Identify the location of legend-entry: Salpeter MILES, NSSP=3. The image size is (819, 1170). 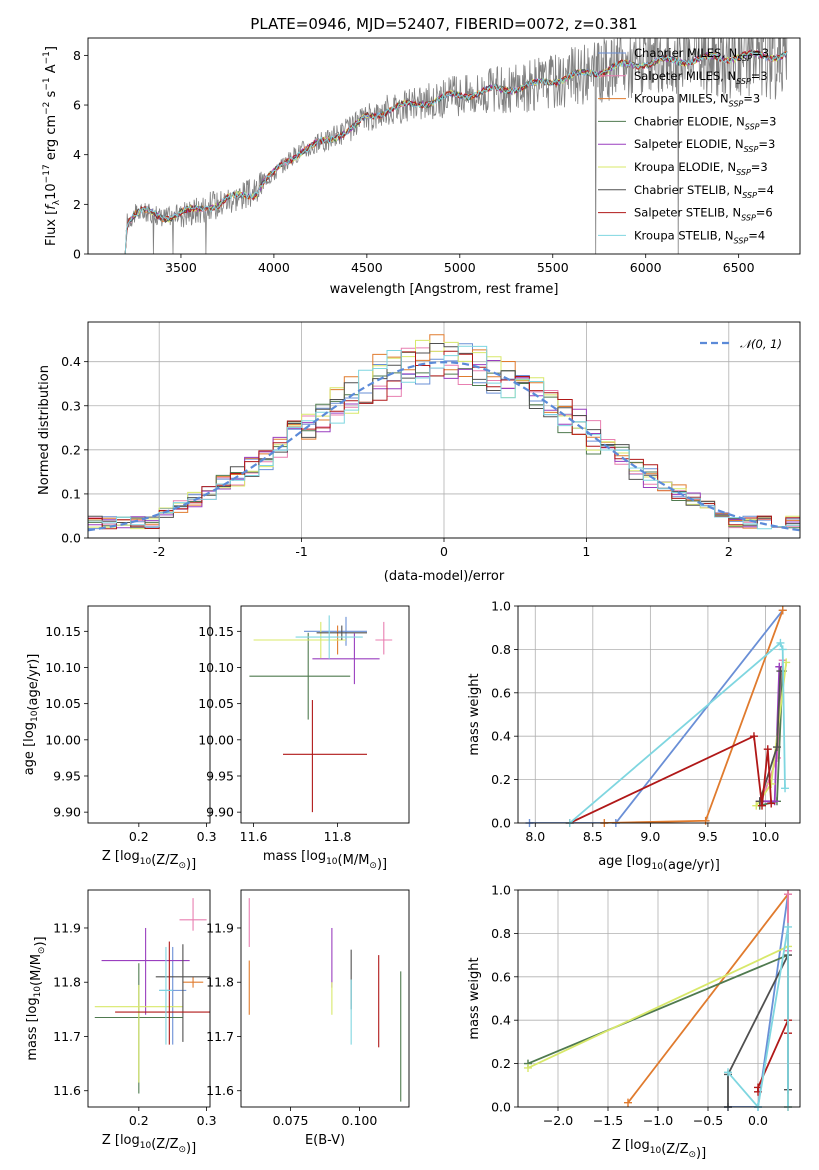
(701, 77).